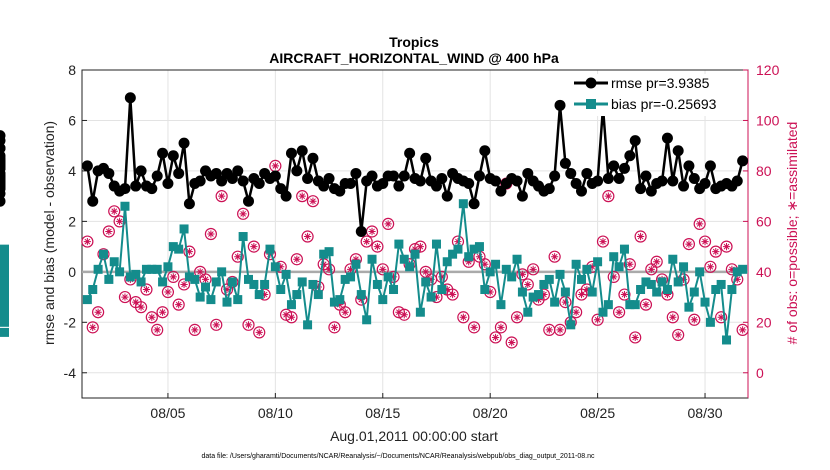  I want to click on y-right-tick-label: 80, so click(764, 171).